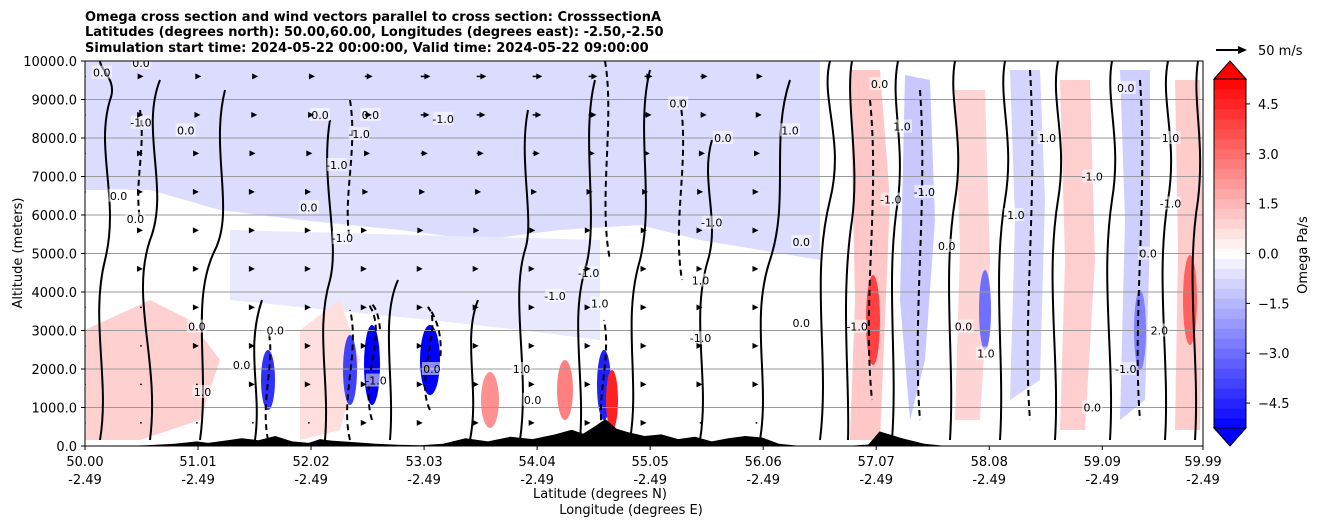  I want to click on colorbar-tick-label: 3.0, so click(1268, 155).